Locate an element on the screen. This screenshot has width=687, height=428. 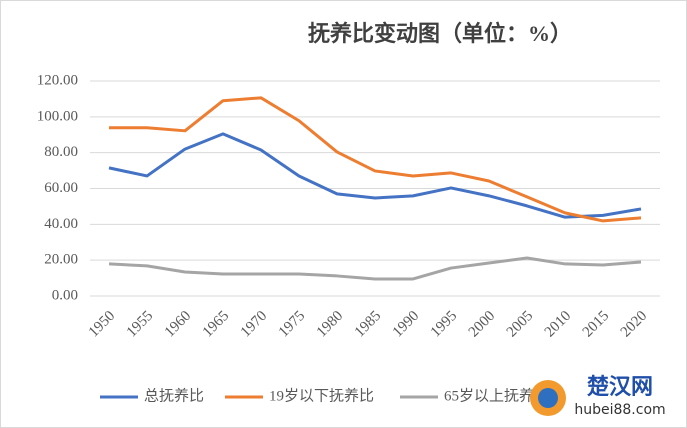
y-tick-label: 80.00 is located at coordinates (61, 152).